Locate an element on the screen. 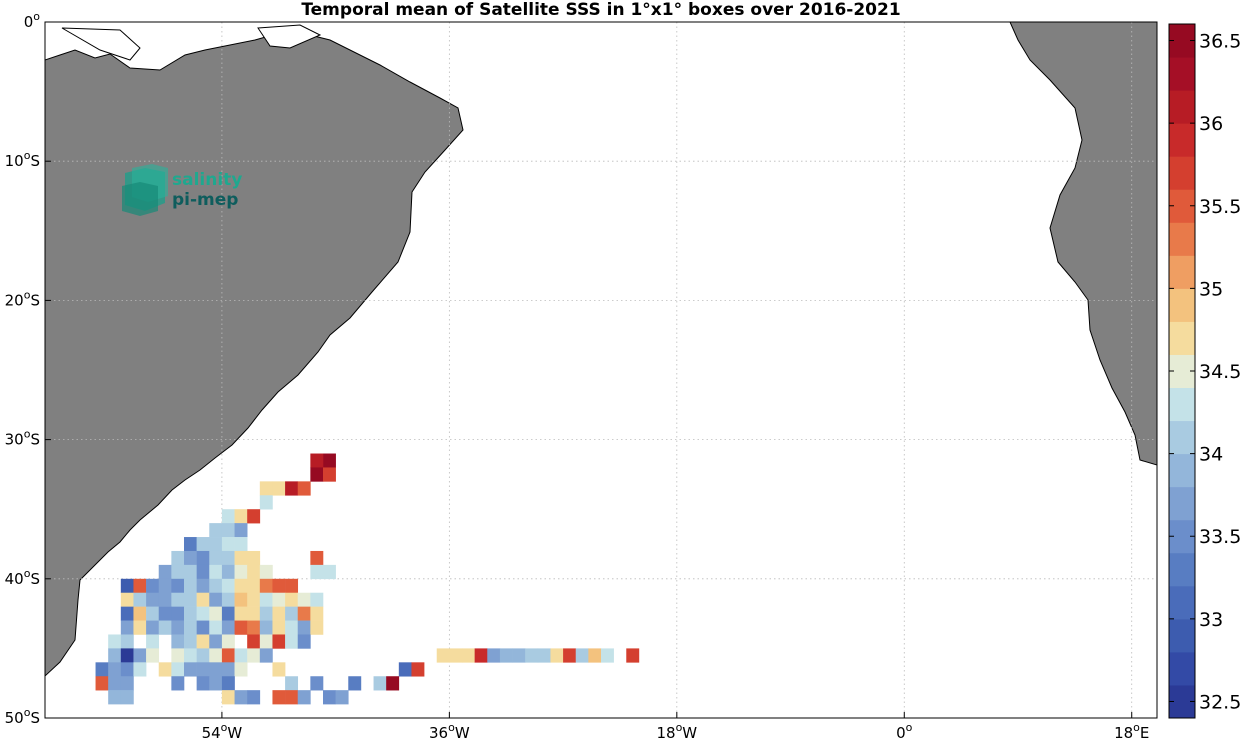 Image resolution: width=1245 pixels, height=740 pixels. y-tick-label: 20oS is located at coordinates (22, 298).